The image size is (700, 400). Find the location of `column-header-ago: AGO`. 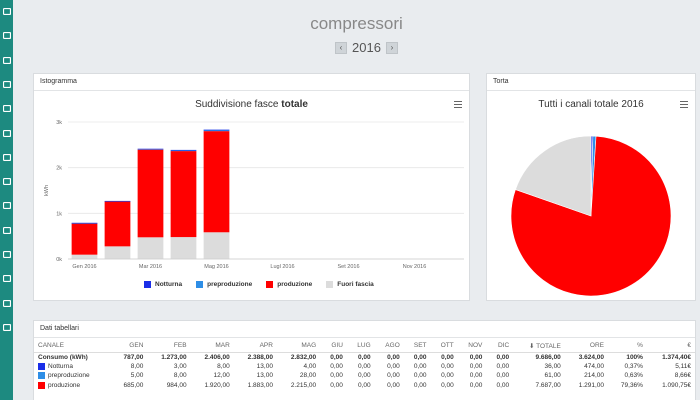

column-header-ago: AGO is located at coordinates (389, 346).